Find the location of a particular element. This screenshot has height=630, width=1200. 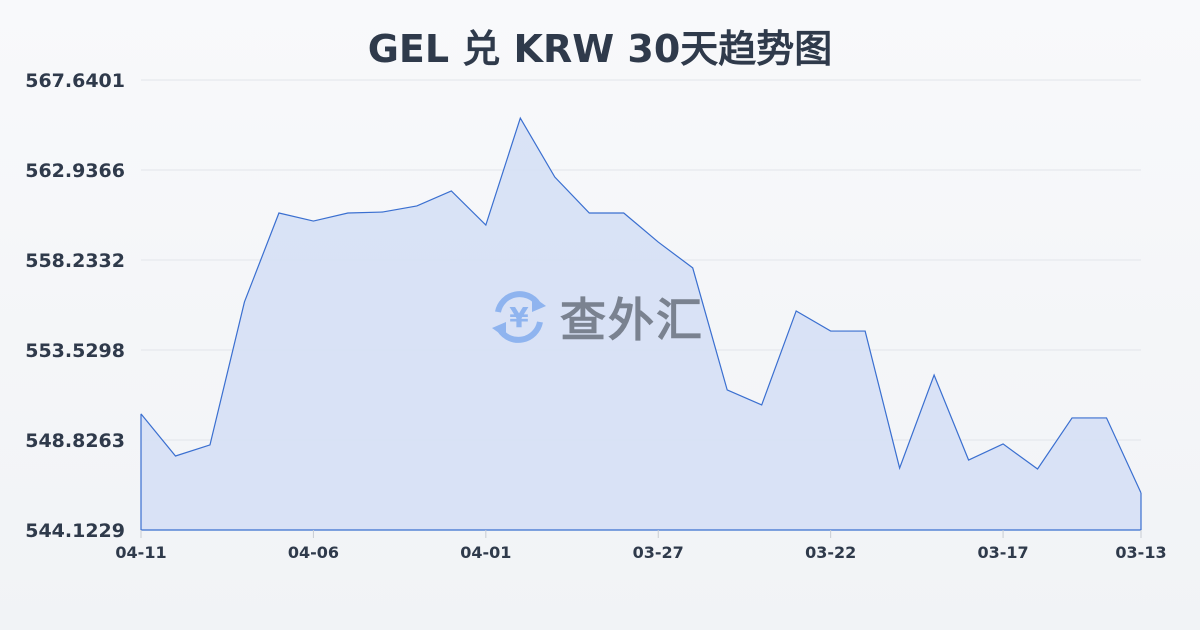

chart-title: GEL 兑 KRW 30天趋势图 is located at coordinates (600, 49).